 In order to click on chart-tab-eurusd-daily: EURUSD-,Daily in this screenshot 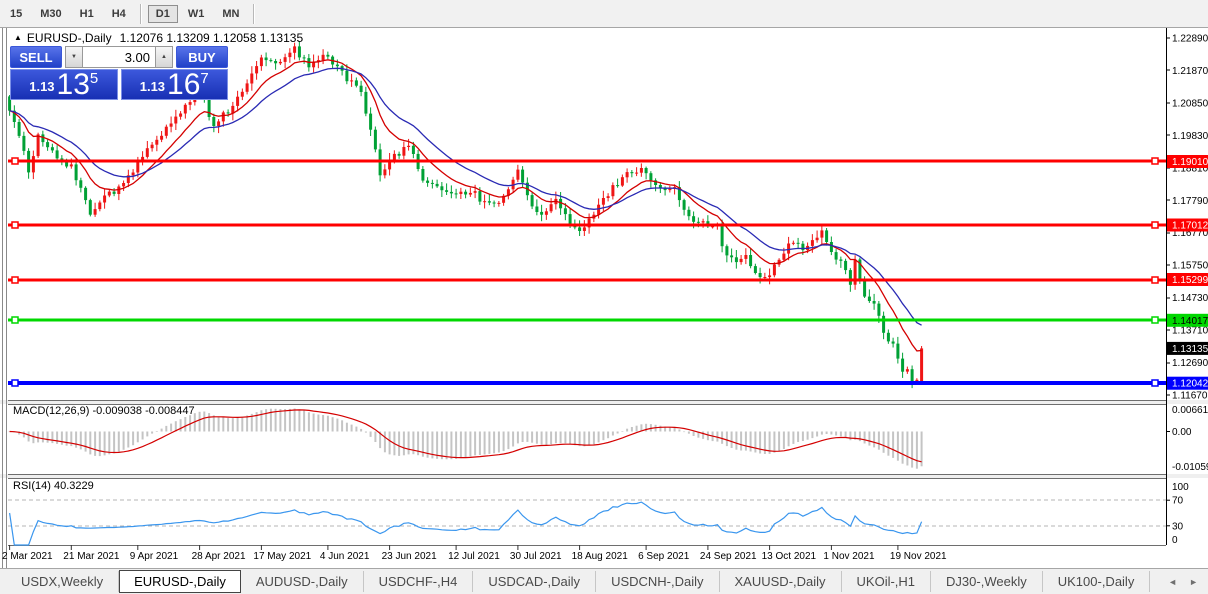, I will do `click(180, 581)`.